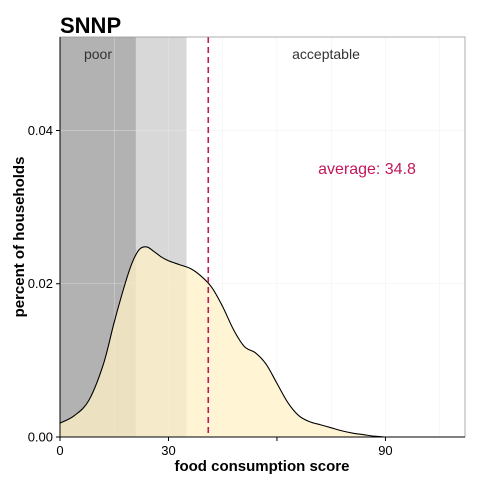 The image size is (480, 480). Describe the element at coordinates (40, 437) in the screenshot. I see `y-tick-label: 0.00` at that location.